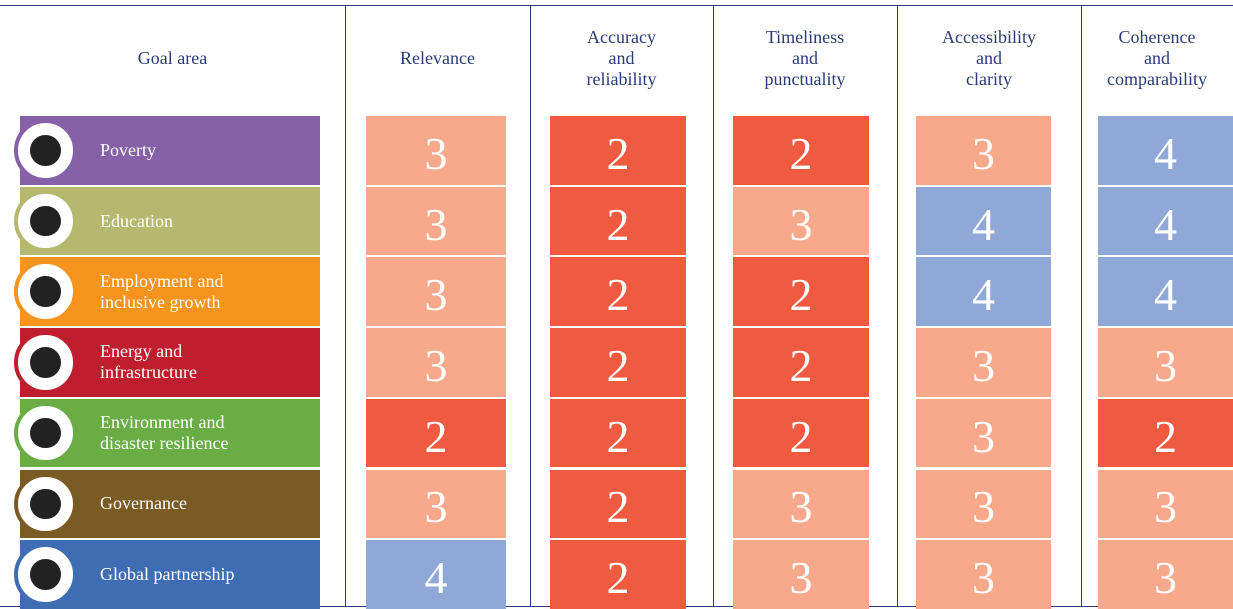 This screenshot has height=609, width=1233. I want to click on column-header: Relevance, so click(437, 57).